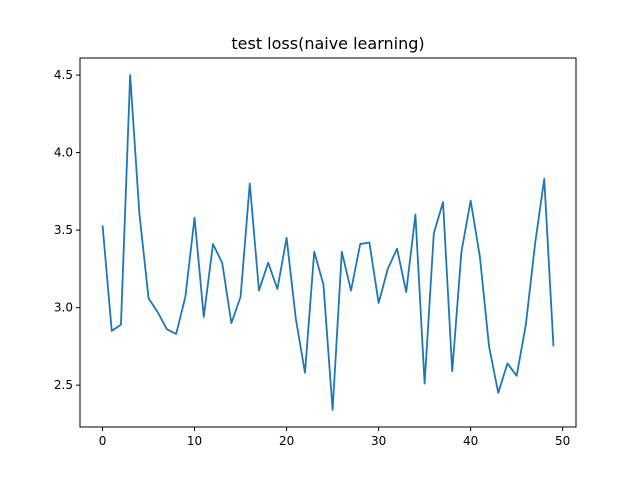 The image size is (640, 480). I want to click on x-tick-label: 0, so click(103, 441).